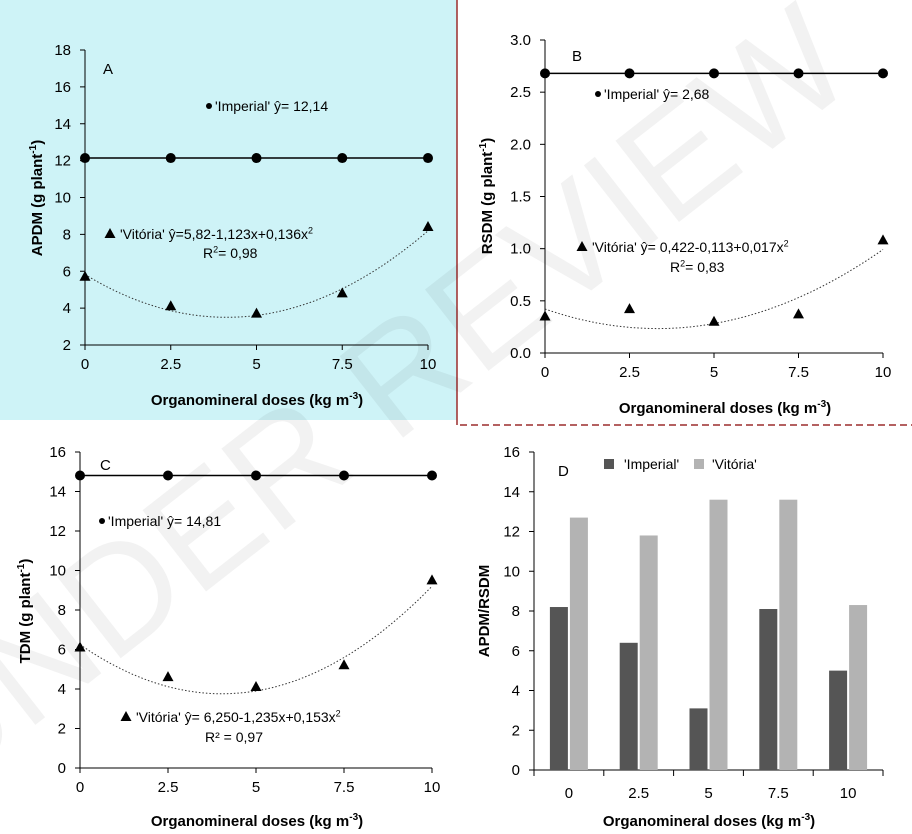 This screenshot has width=912, height=834. What do you see at coordinates (734, 464) in the screenshot?
I see `legend-vitoria-label: 'Vitória'` at bounding box center [734, 464].